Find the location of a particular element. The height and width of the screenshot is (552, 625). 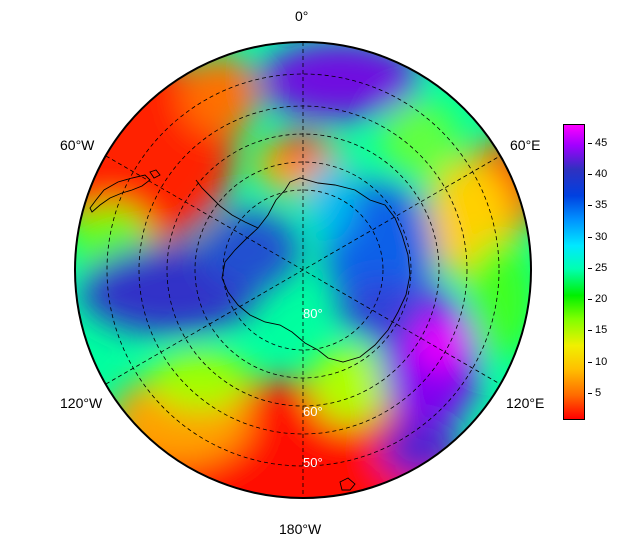

new-zealand-coast is located at coordinates (347, 484).